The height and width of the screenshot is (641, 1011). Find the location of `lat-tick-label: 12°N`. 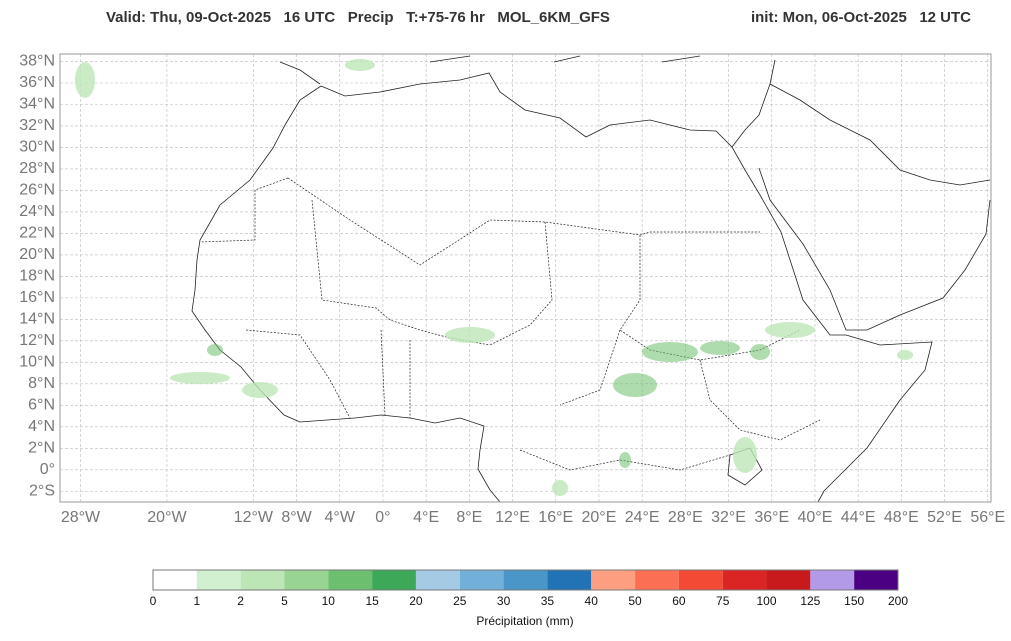

lat-tick-label: 12°N is located at coordinates (37, 340).